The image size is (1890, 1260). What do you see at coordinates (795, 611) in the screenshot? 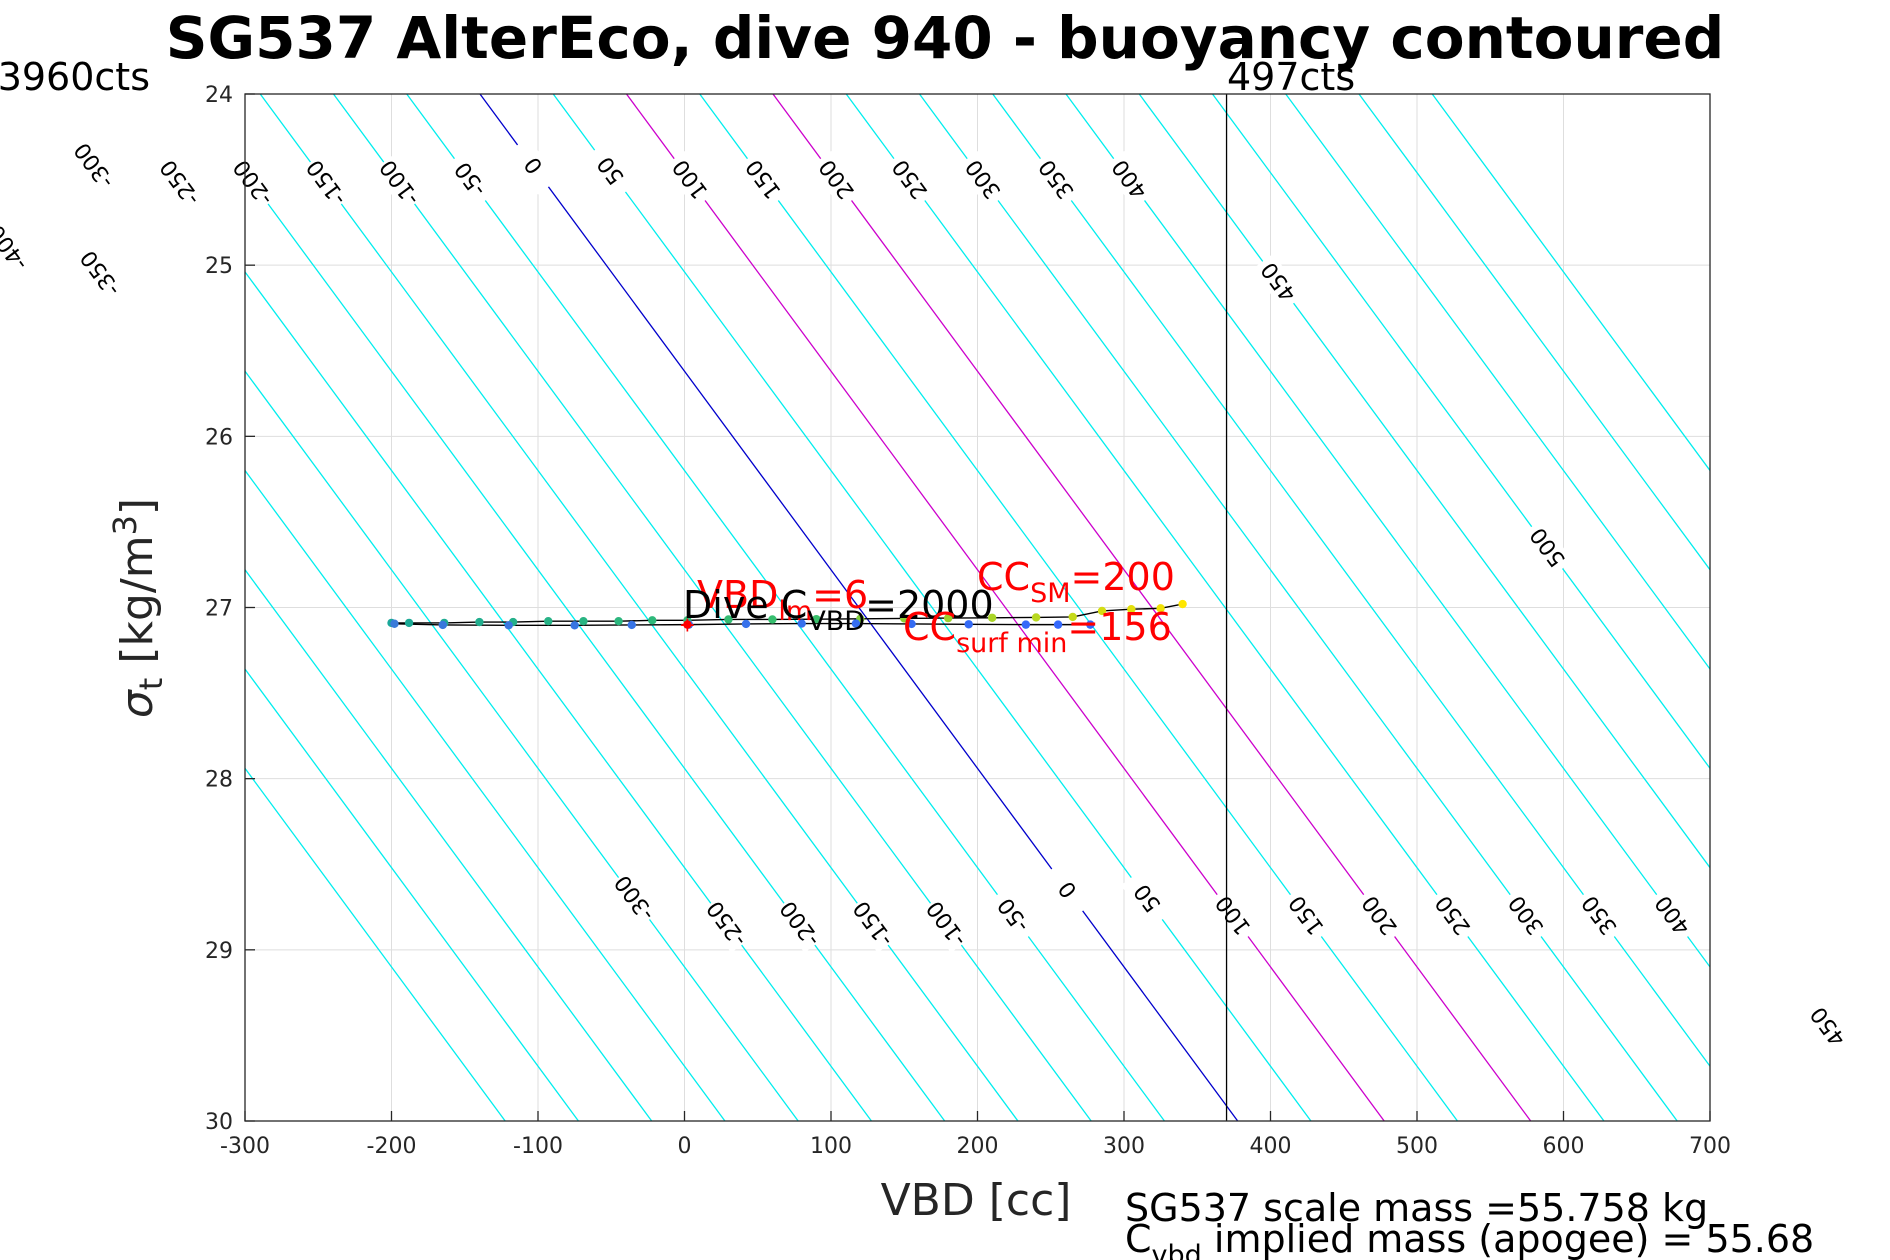
I see `vbd-lm-sub: lm` at bounding box center [795, 611].